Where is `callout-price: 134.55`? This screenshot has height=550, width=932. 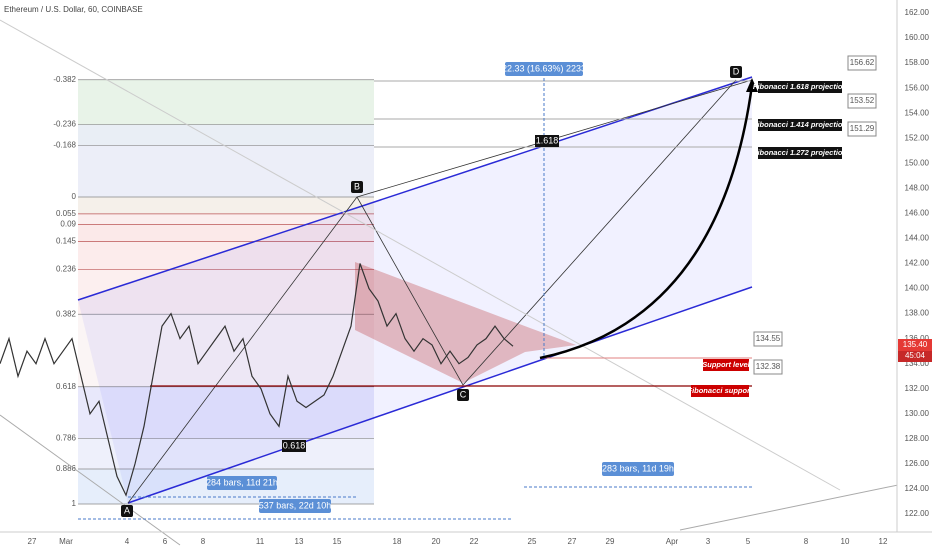
callout-price: 134.55 is located at coordinates (768, 338).